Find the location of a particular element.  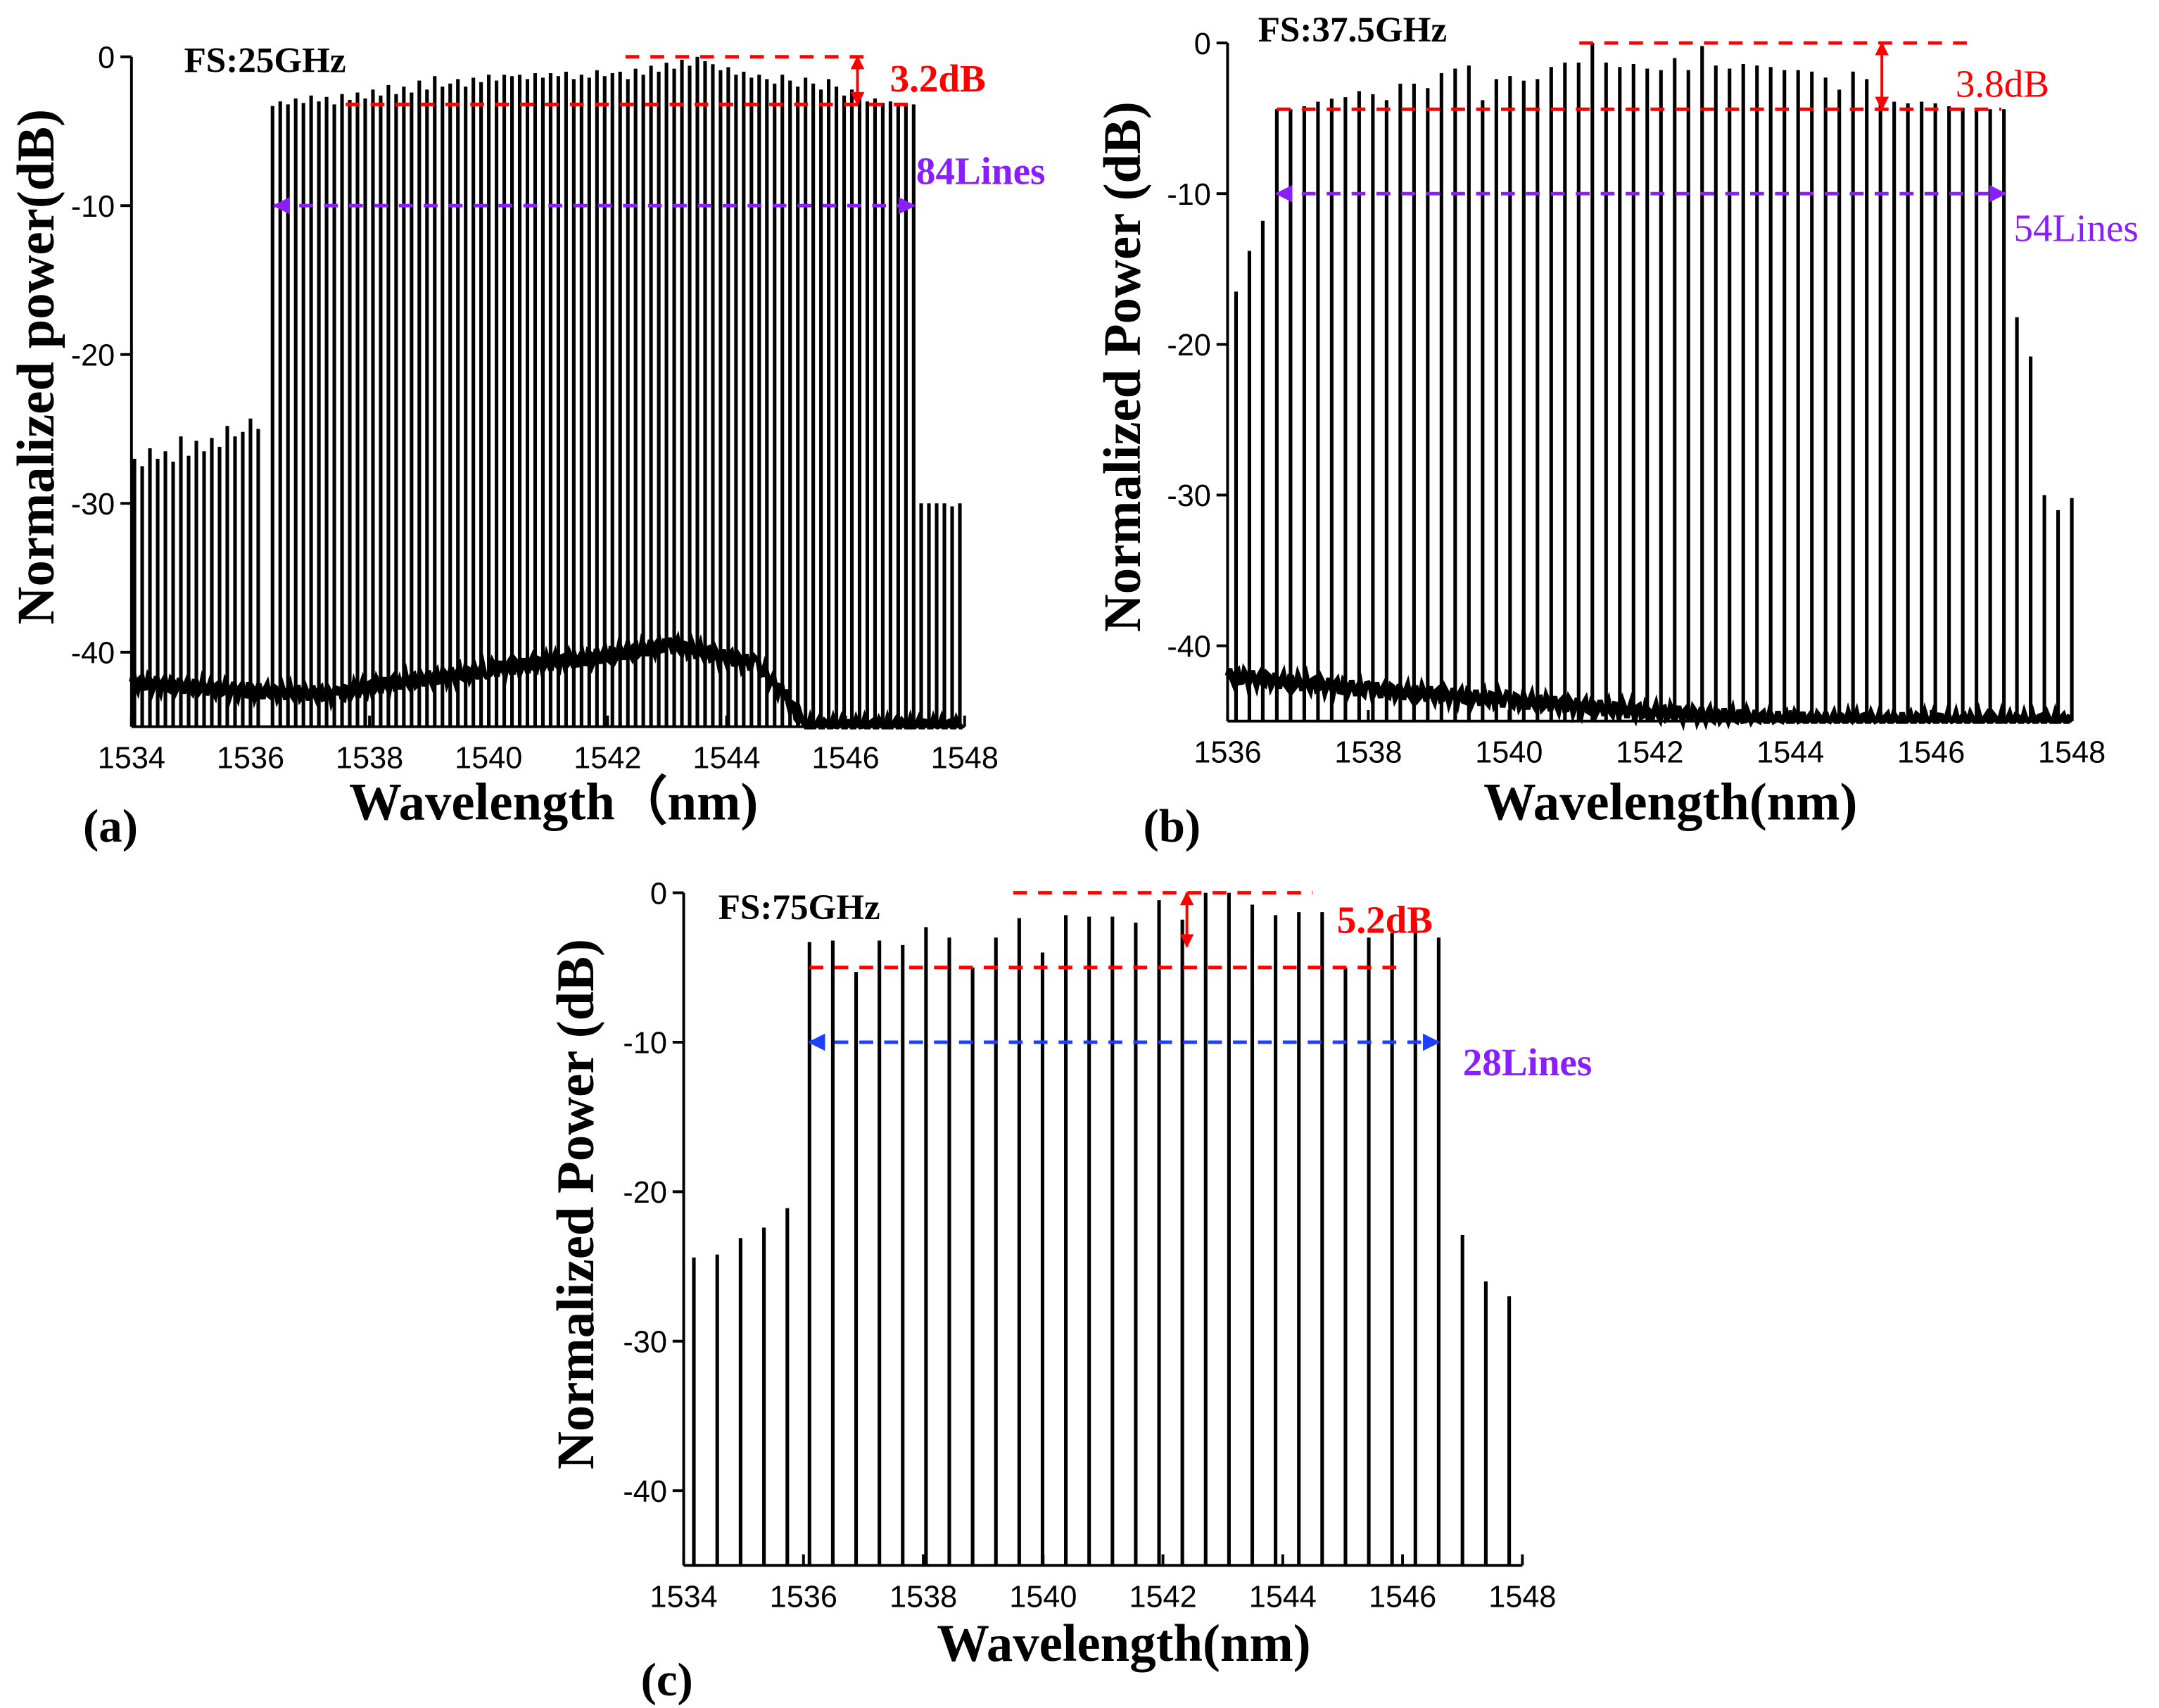

panel-label: (a) is located at coordinates (110, 826).